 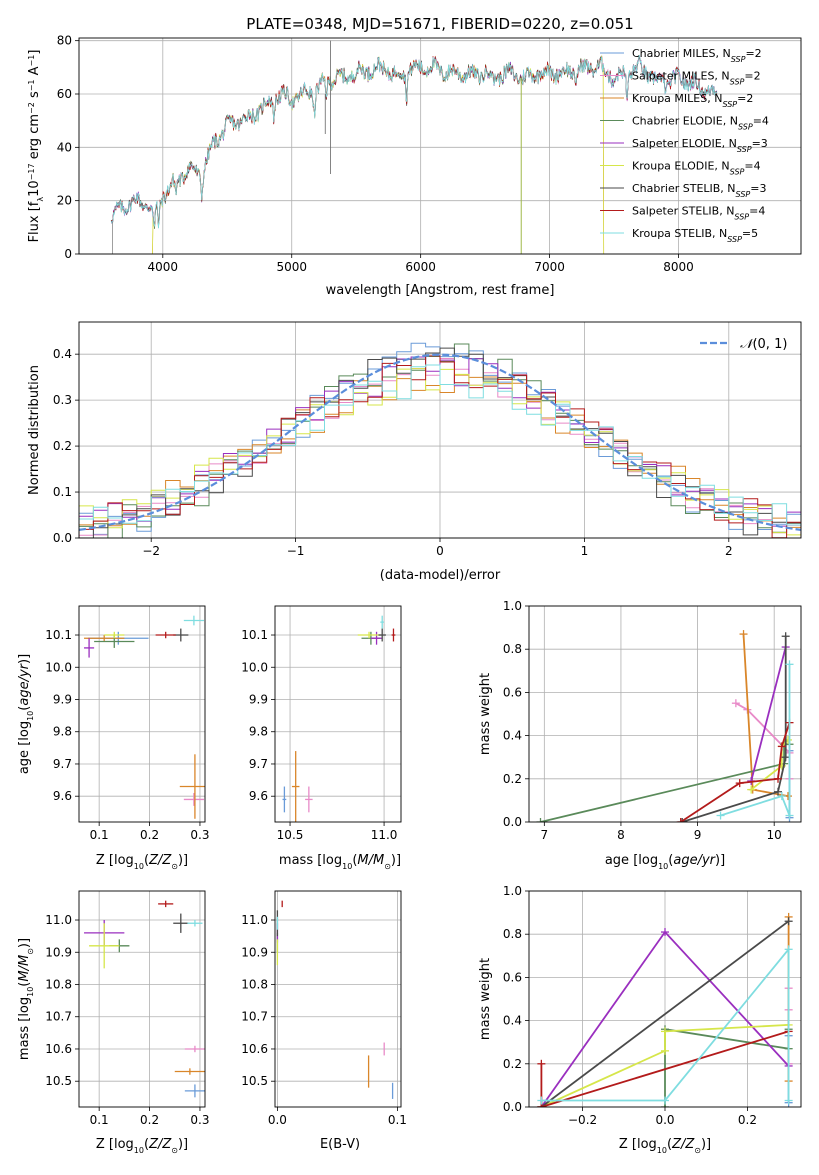 What do you see at coordinates (62, 400) in the screenshot?
I see `y-tick-label: 0.3` at bounding box center [62, 400].